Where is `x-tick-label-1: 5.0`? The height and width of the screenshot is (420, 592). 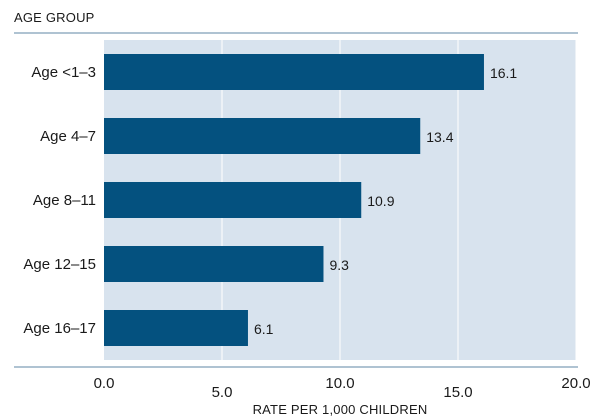 x-tick-label-1: 5.0 is located at coordinates (222, 392).